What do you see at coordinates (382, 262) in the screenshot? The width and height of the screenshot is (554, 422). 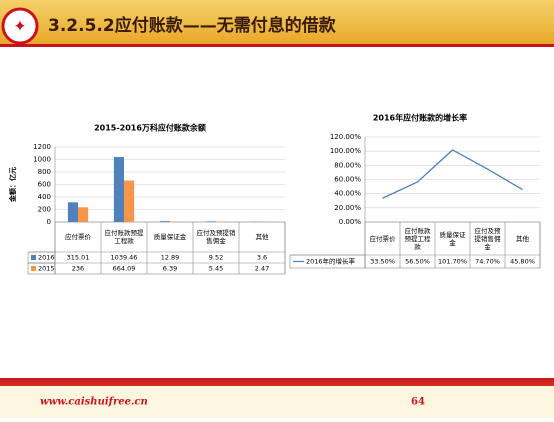 I see `table-value: 33.50%` at bounding box center [382, 262].